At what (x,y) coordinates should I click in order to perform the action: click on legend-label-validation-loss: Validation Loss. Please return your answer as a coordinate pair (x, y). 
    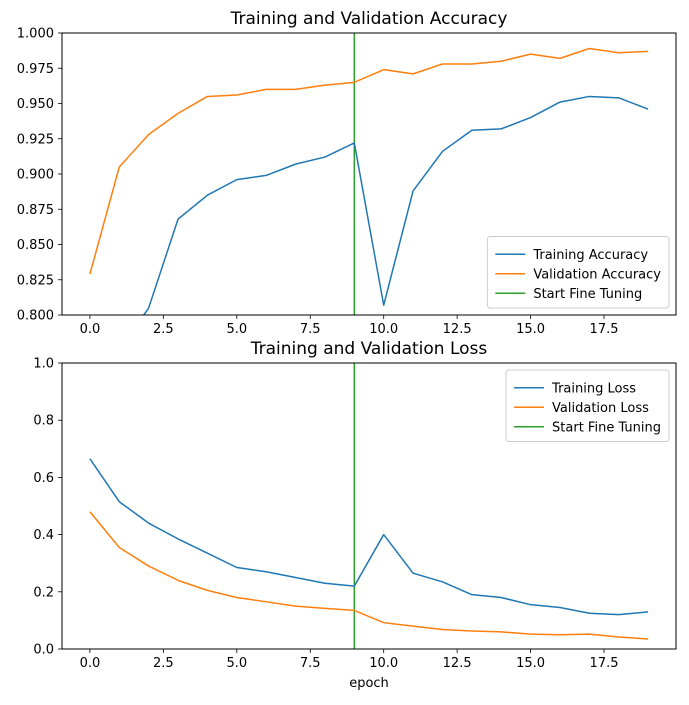
    Looking at the image, I should click on (600, 408).